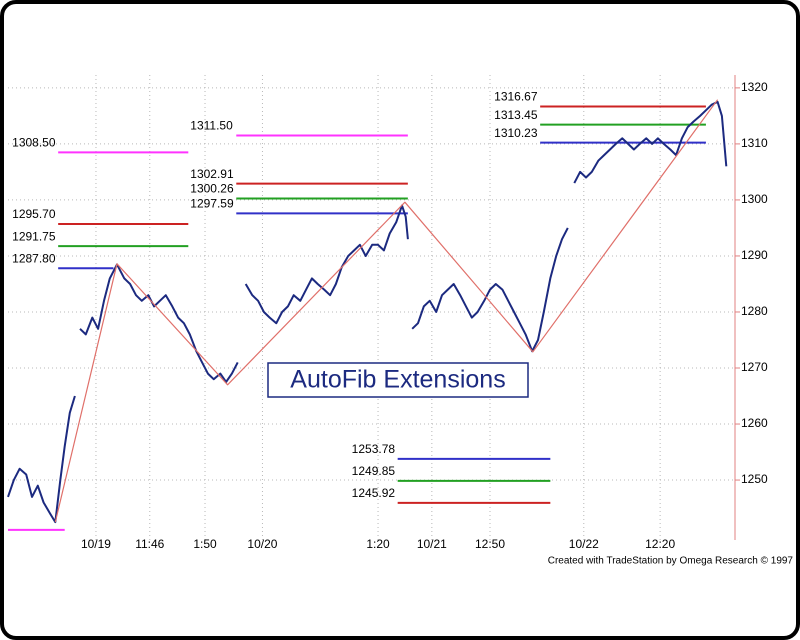  Describe the element at coordinates (34, 142) in the screenshot. I see `fib-level-label: 1308.50` at that location.